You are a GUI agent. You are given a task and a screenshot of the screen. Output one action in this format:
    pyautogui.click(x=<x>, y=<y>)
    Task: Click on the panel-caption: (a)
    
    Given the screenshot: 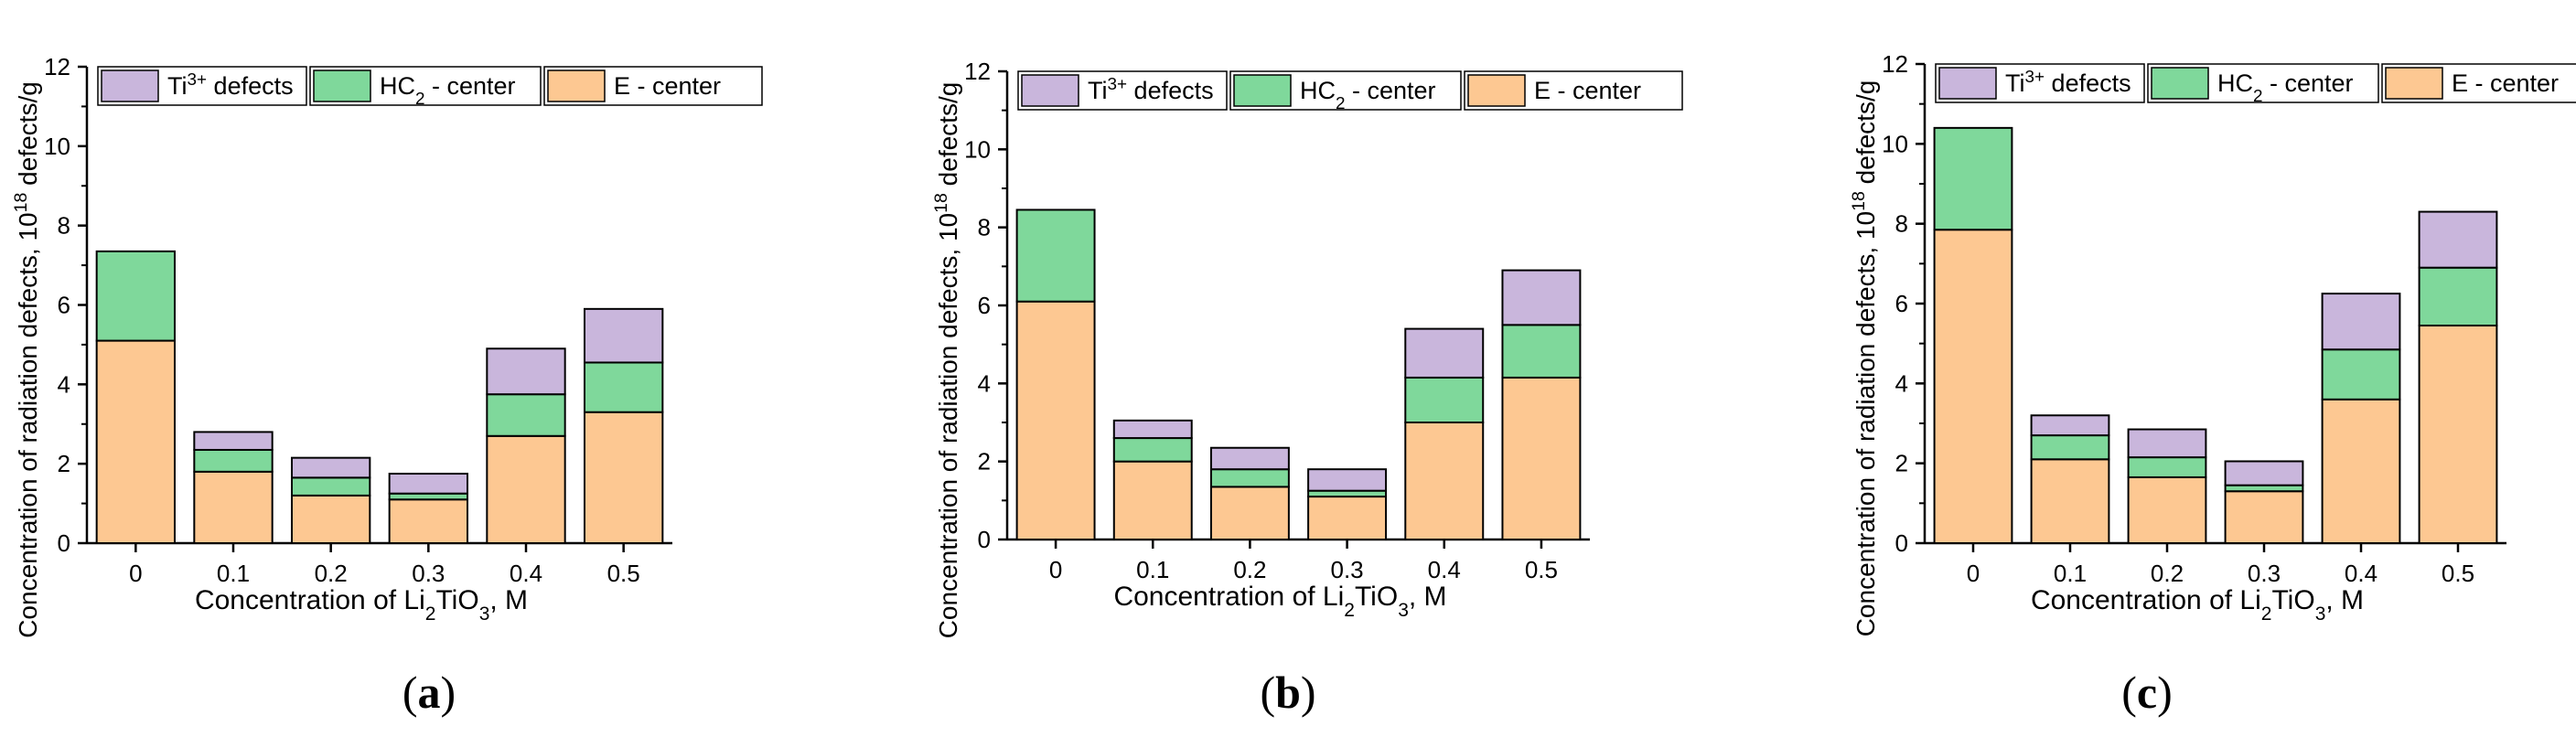 What is the action you would take?
    pyautogui.click(x=429, y=692)
    